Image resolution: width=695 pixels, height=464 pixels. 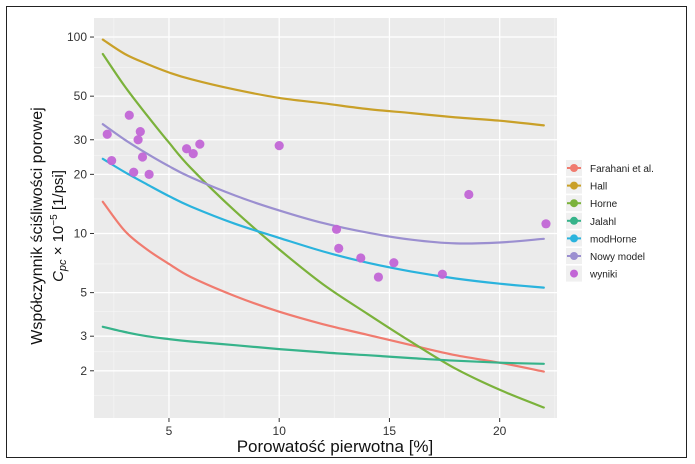 I want to click on y-tick-label: 3, so click(x=83, y=336).